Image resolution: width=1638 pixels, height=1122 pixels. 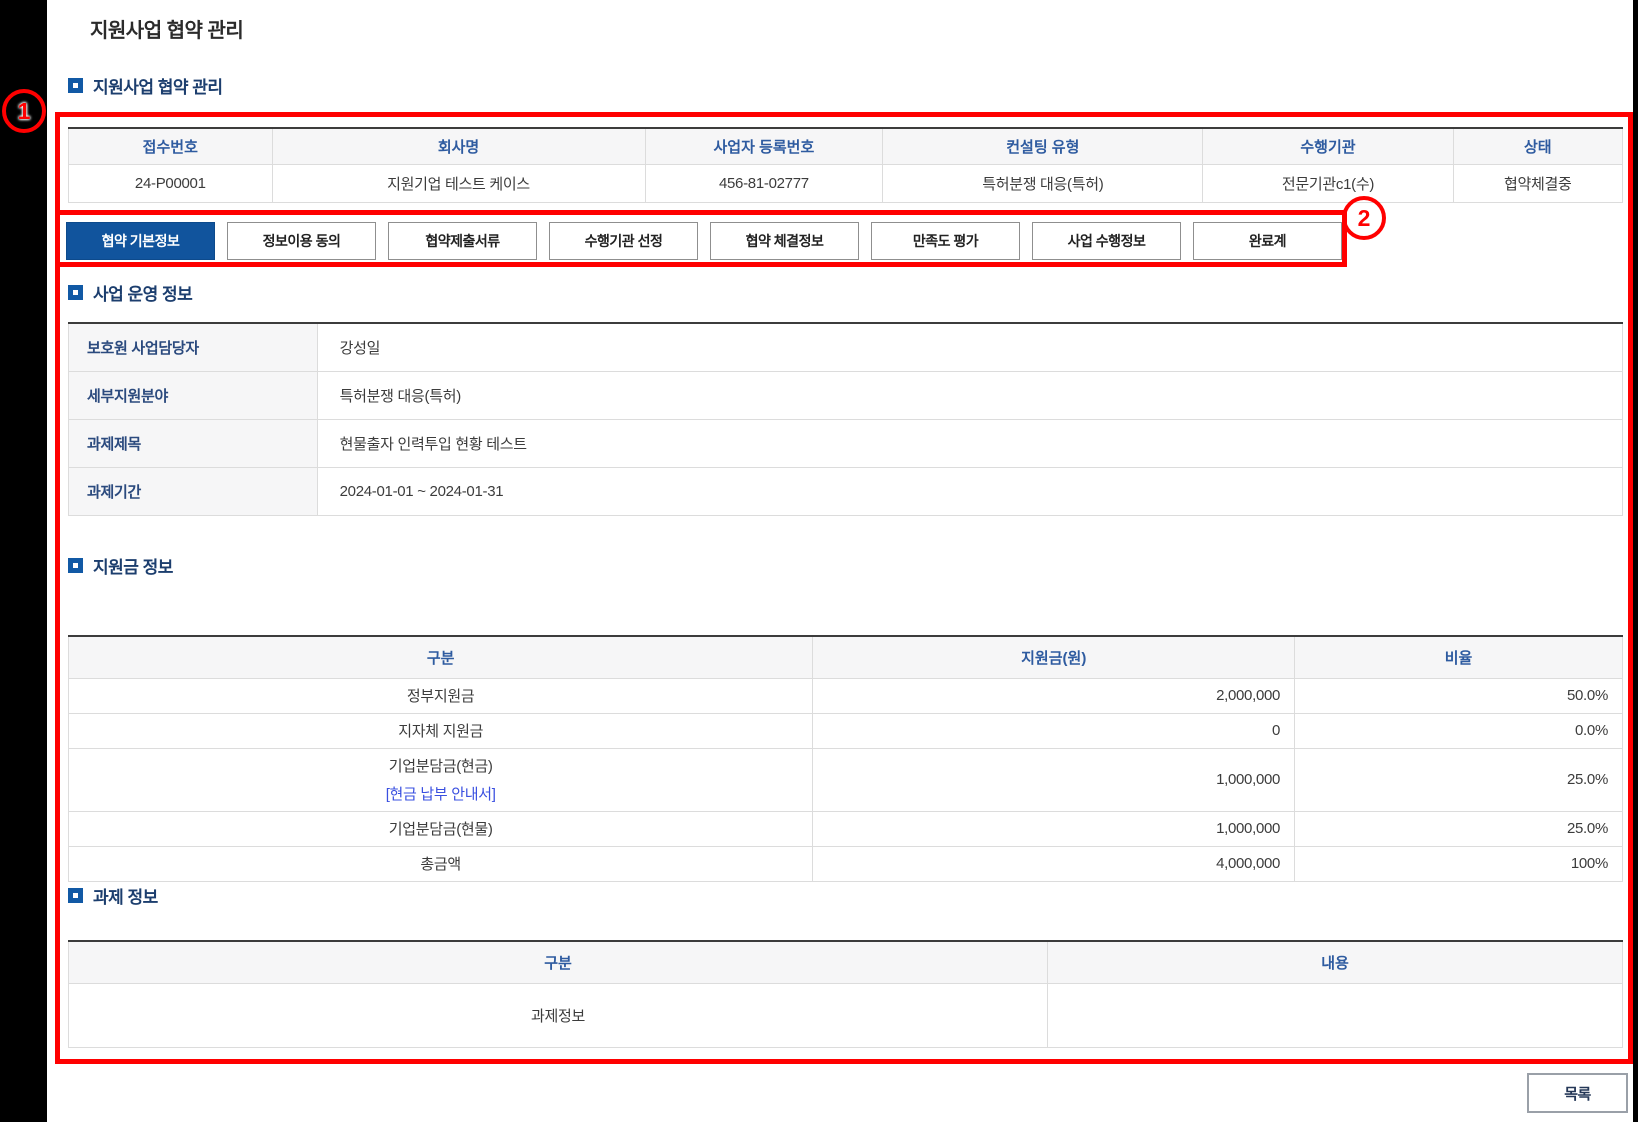 I want to click on tab-agreement-conclusion-info: 협약 체결정보, so click(x=784, y=241).